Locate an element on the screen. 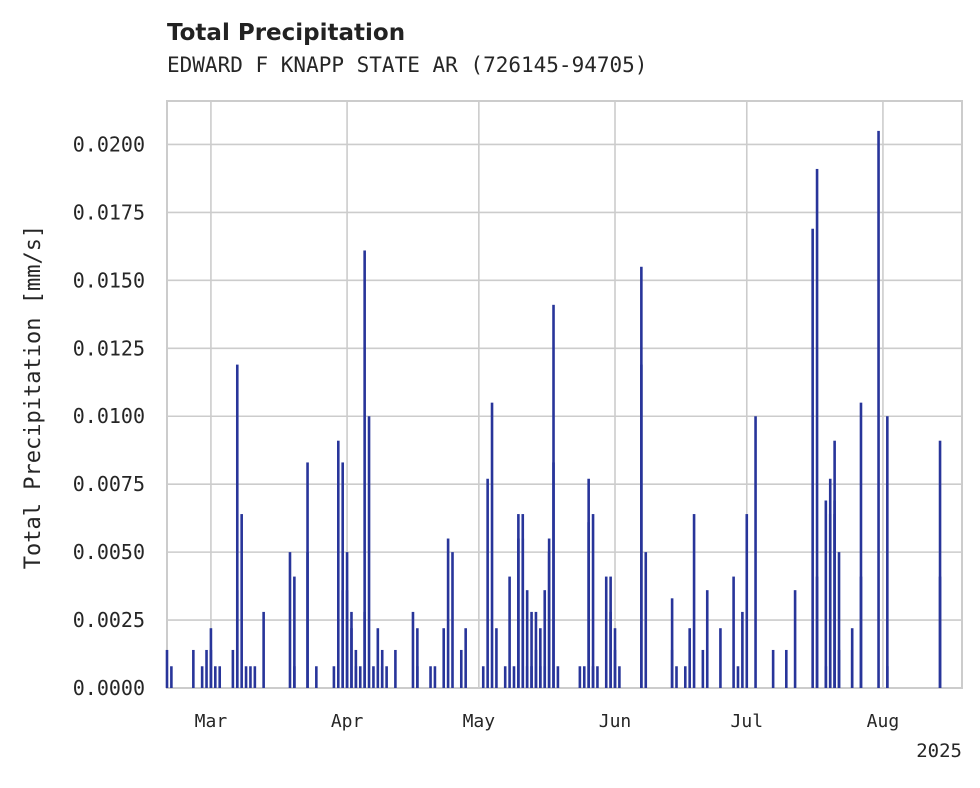 The image size is (980, 788). x-tick-label: Apr is located at coordinates (347, 721).